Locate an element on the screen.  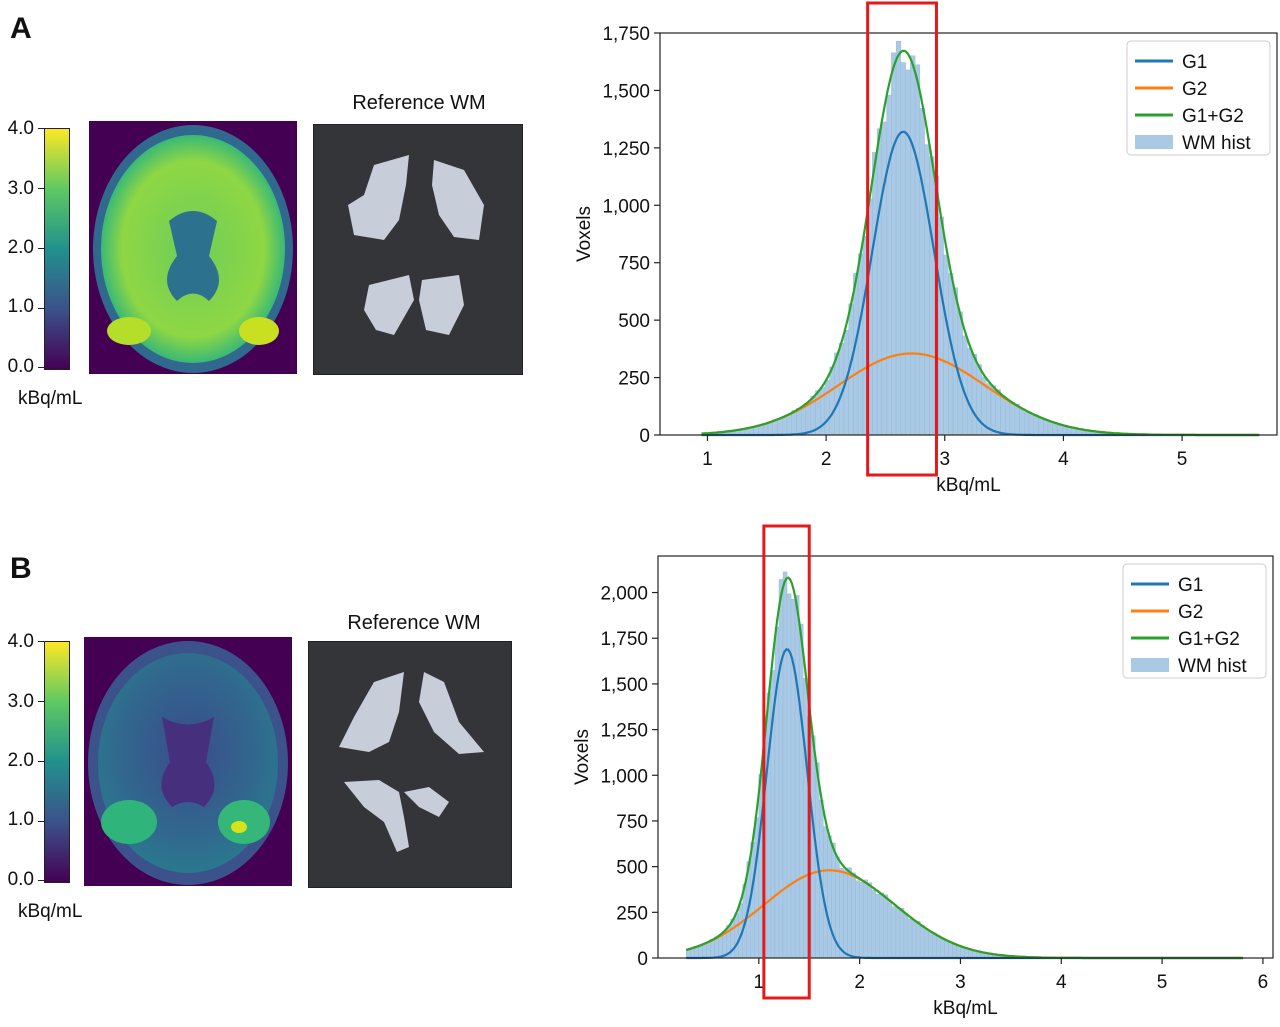
chart-a-legend-swatch is located at coordinates (1154, 142).